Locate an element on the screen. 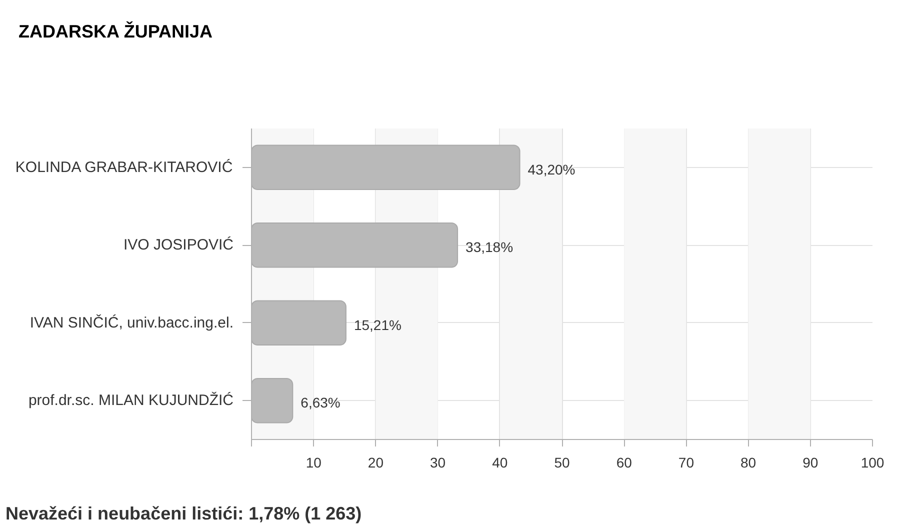 This screenshot has height=527, width=915. x-tick-label: 70 is located at coordinates (686, 462).